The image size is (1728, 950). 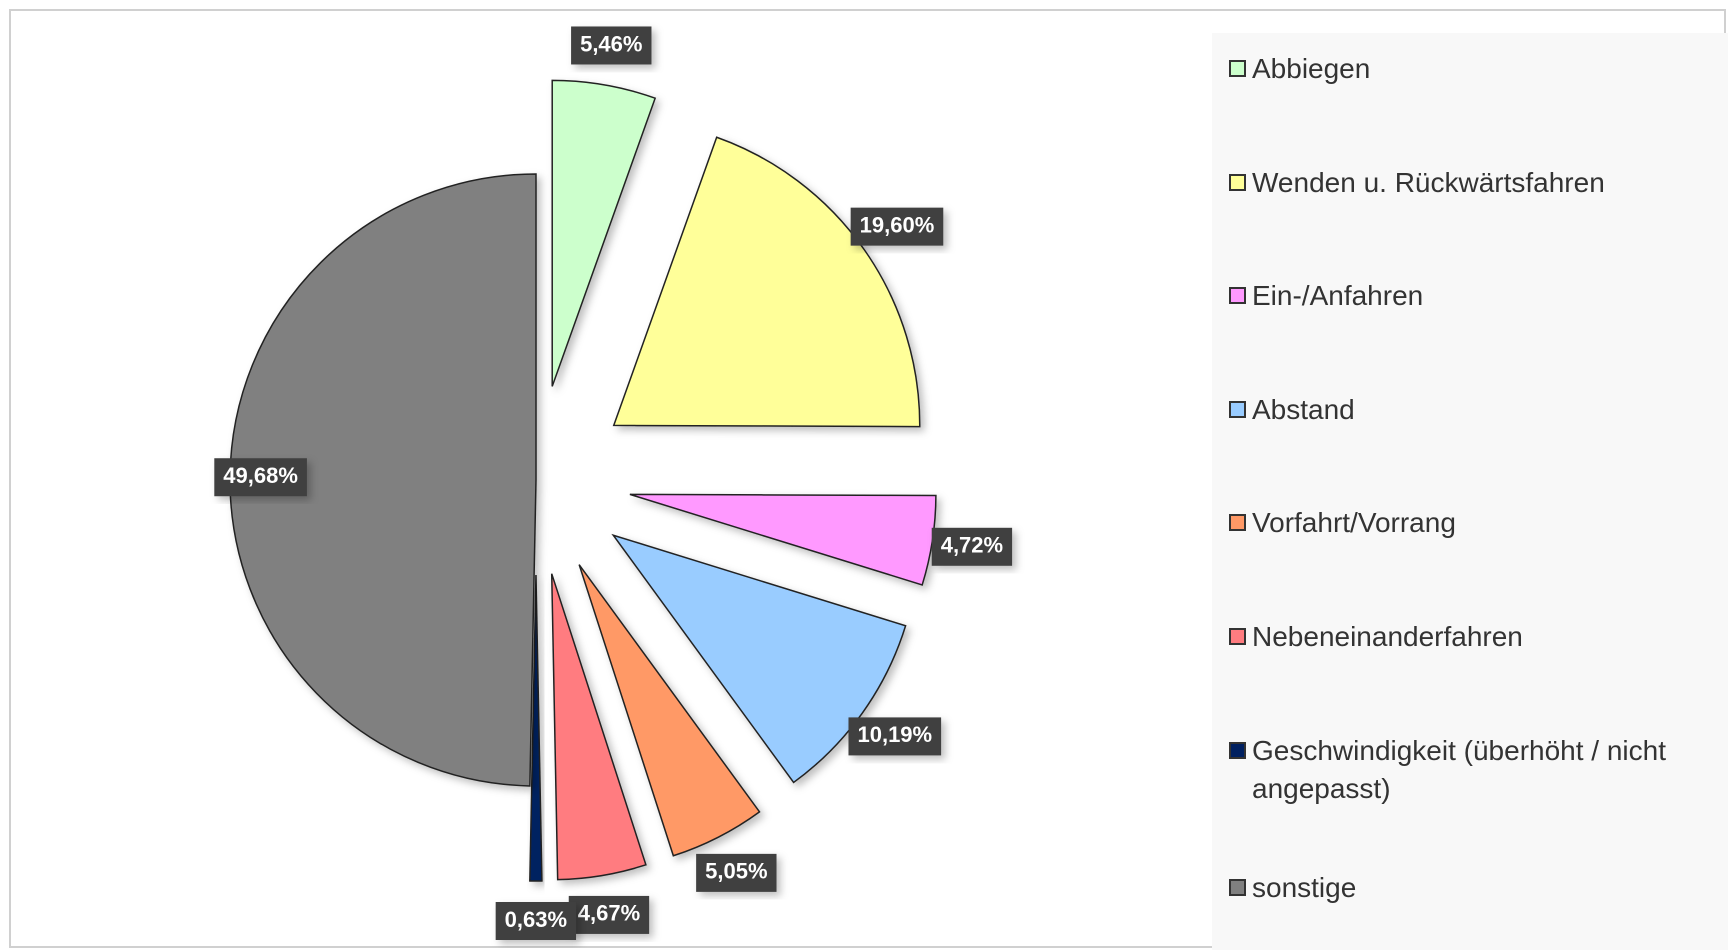 I want to click on legend-item: Abstand, so click(x=1469, y=410).